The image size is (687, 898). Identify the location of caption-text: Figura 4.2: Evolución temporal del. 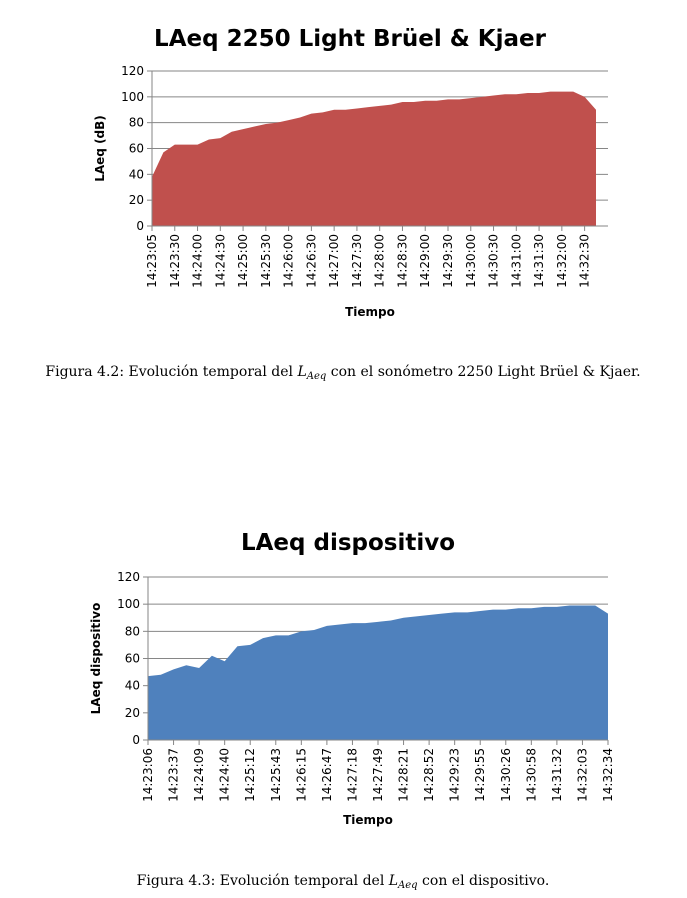
(171, 372).